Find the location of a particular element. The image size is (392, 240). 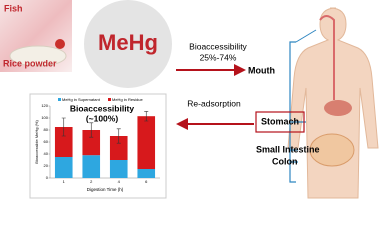

pointer is located at coordinates (306, 36).